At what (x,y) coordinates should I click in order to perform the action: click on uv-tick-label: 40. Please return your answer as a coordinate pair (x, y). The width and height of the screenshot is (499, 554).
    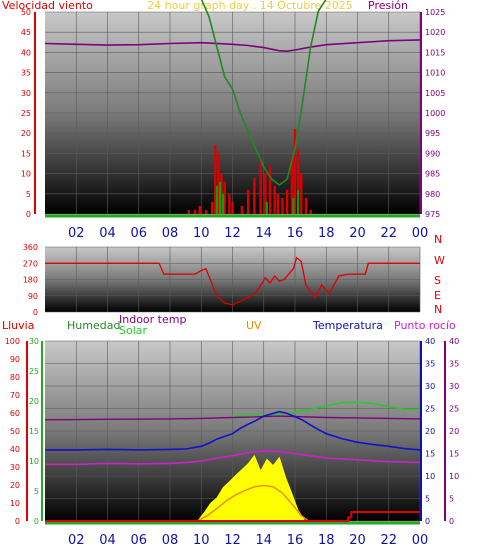
    Looking at the image, I should click on (454, 341).